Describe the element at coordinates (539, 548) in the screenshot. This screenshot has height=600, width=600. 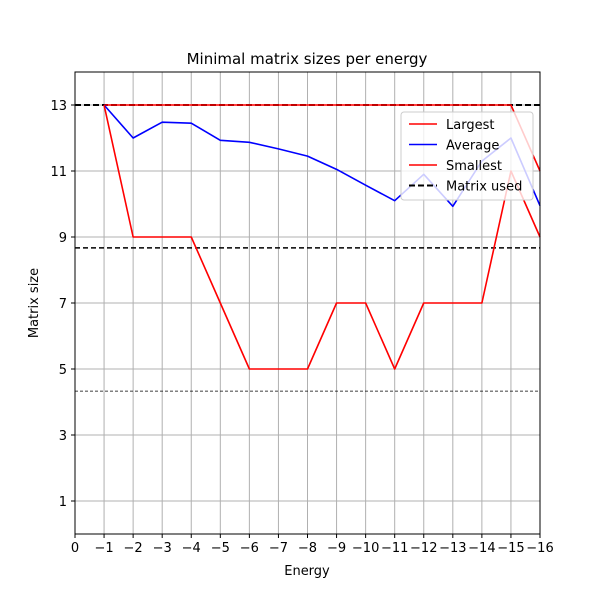
I see `x-tick-label: −16` at that location.